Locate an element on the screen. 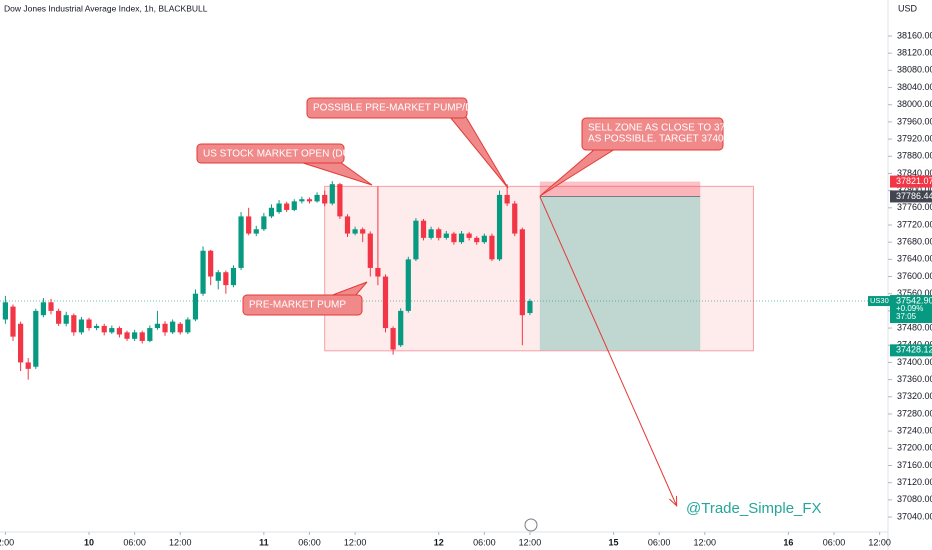 This screenshot has height=550, width=932. x-tick-label: 15 is located at coordinates (614, 542).